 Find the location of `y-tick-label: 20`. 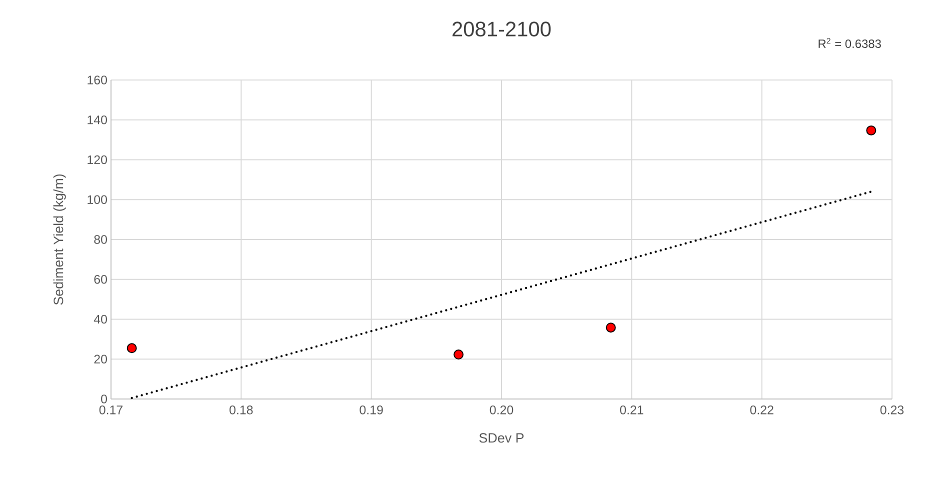

y-tick-label: 20 is located at coordinates (100, 359).